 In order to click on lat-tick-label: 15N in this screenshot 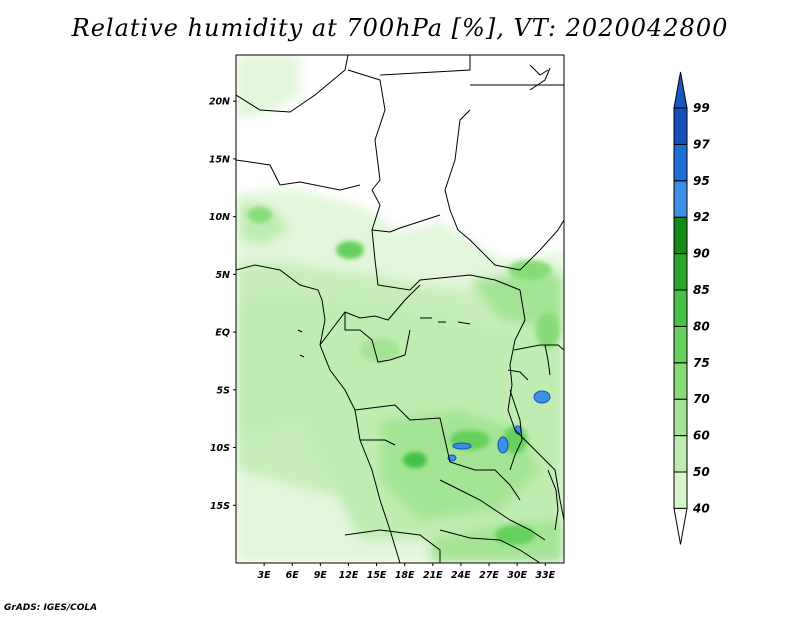, I will do `click(219, 159)`.